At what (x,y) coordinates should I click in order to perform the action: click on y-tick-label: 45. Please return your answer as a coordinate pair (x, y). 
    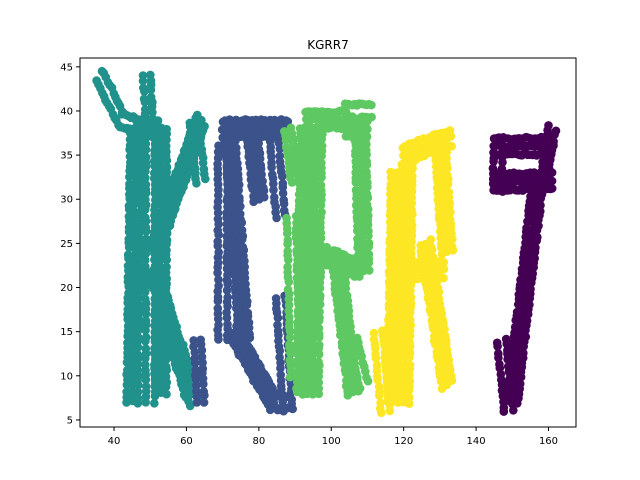
    Looking at the image, I should click on (66, 67).